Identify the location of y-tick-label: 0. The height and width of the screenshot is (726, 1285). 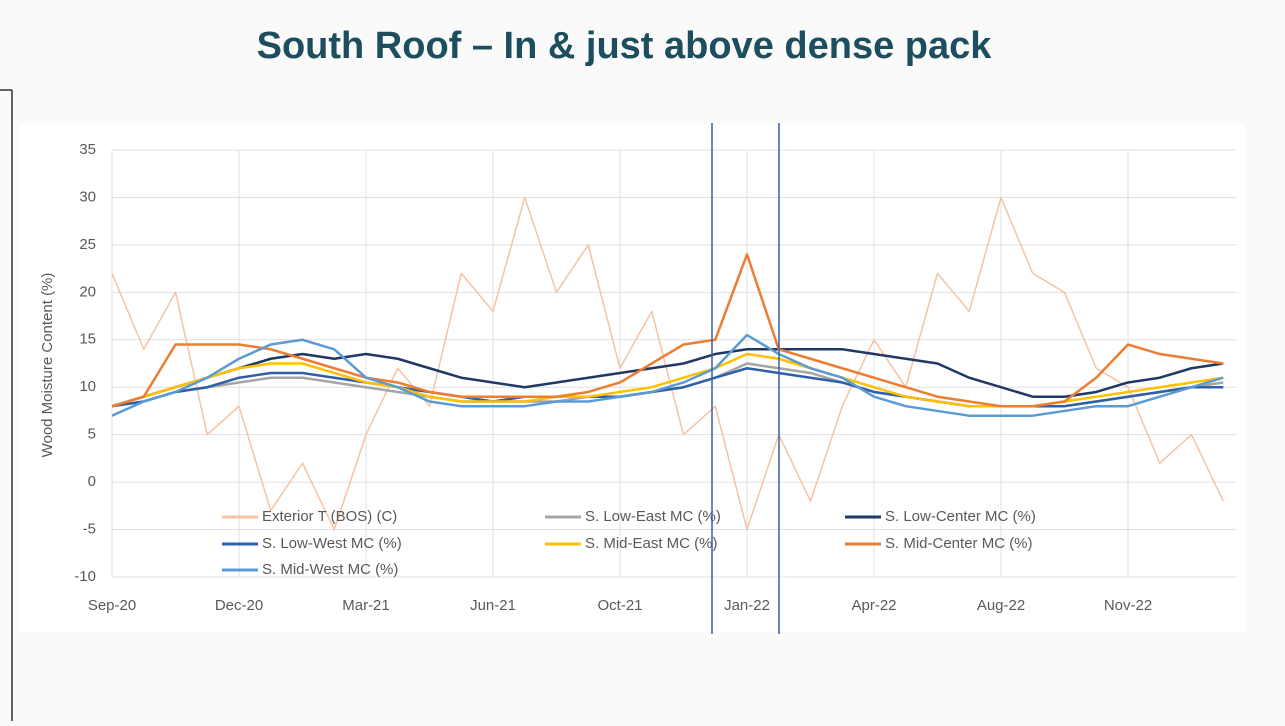
(92, 481).